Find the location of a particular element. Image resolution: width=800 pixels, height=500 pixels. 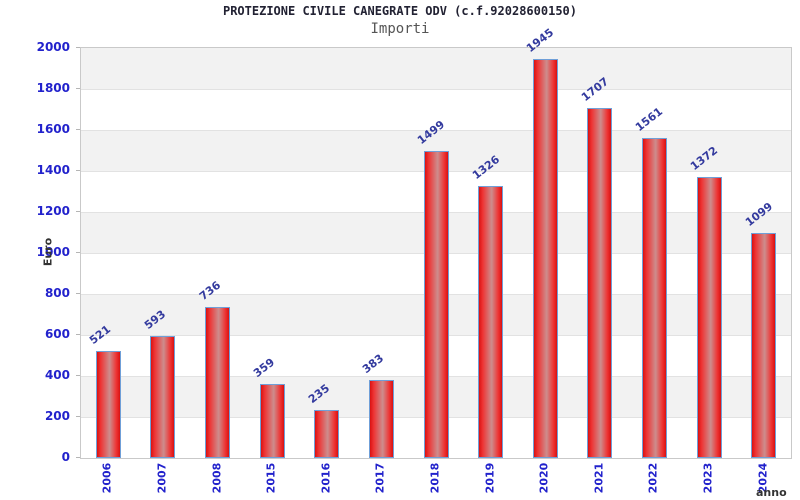

bar-2020 is located at coordinates (545, 258).